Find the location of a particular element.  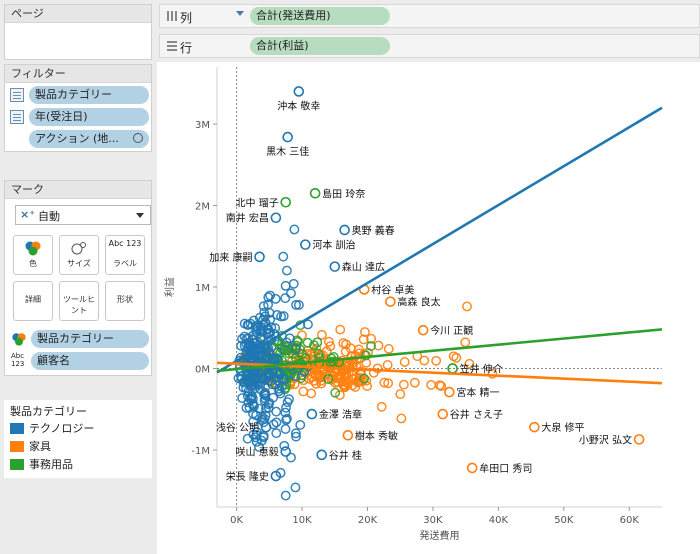

x-tick-label: 60K is located at coordinates (630, 520).